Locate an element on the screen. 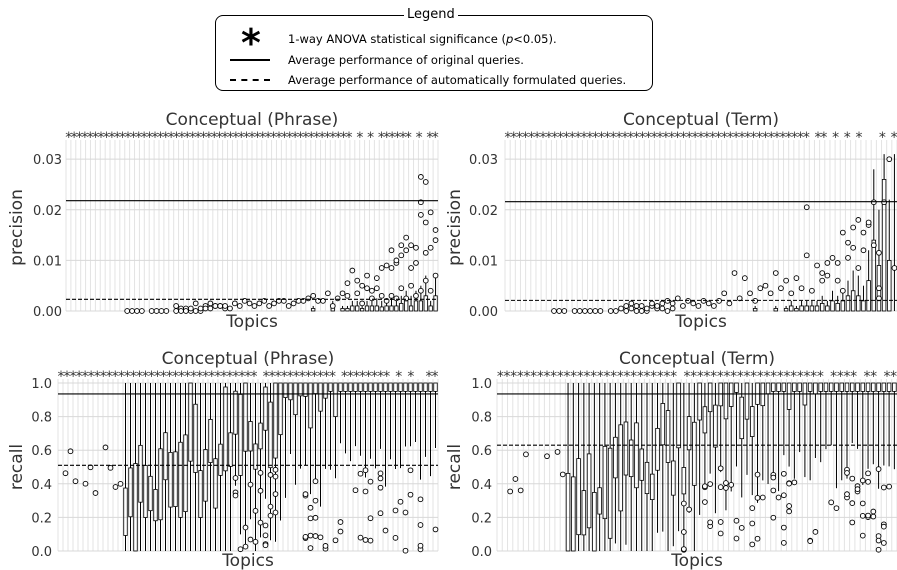  y-tick-label: 0.8 is located at coordinates (41, 418).